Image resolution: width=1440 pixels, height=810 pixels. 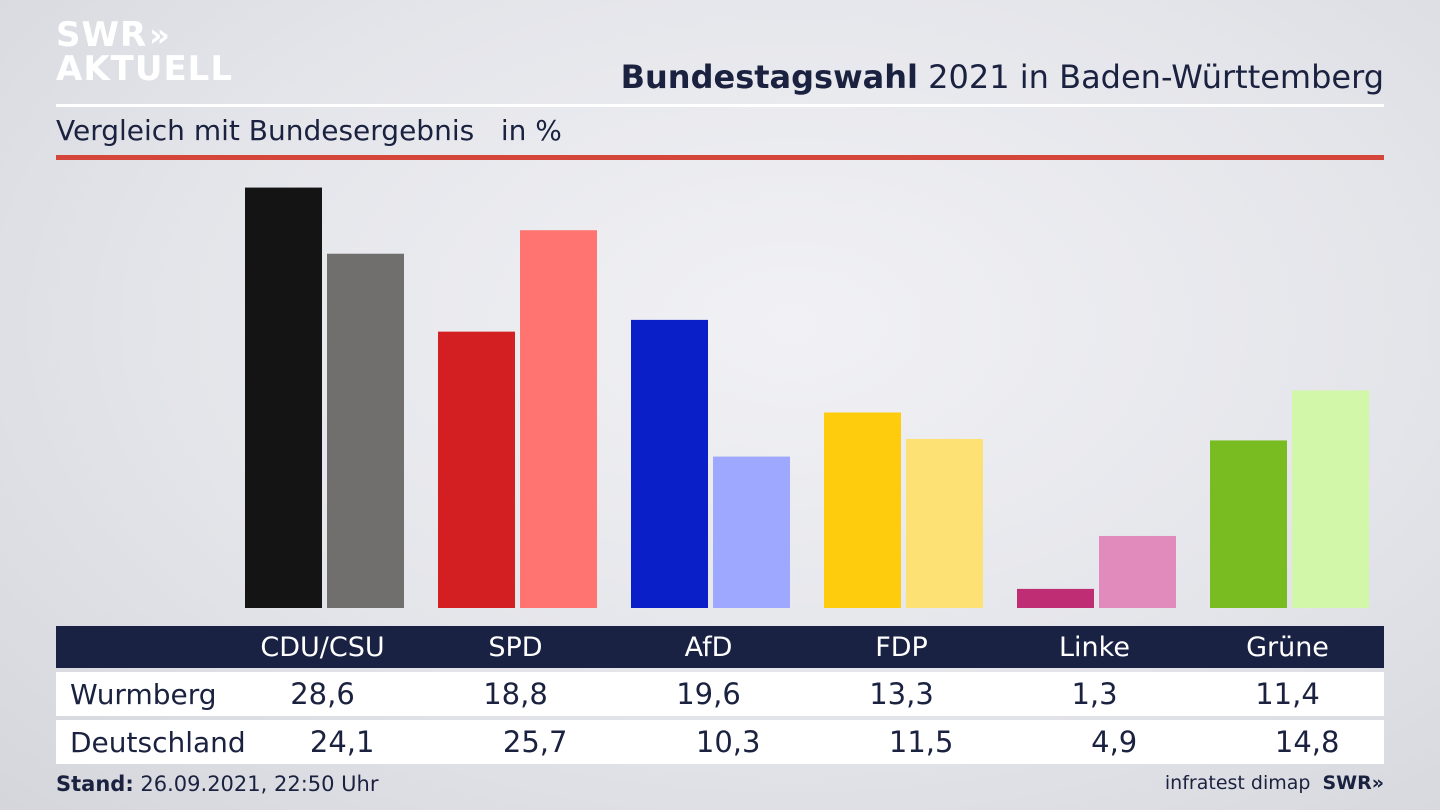 What do you see at coordinates (102, 35) in the screenshot?
I see `logo-swr-text: SWR` at bounding box center [102, 35].